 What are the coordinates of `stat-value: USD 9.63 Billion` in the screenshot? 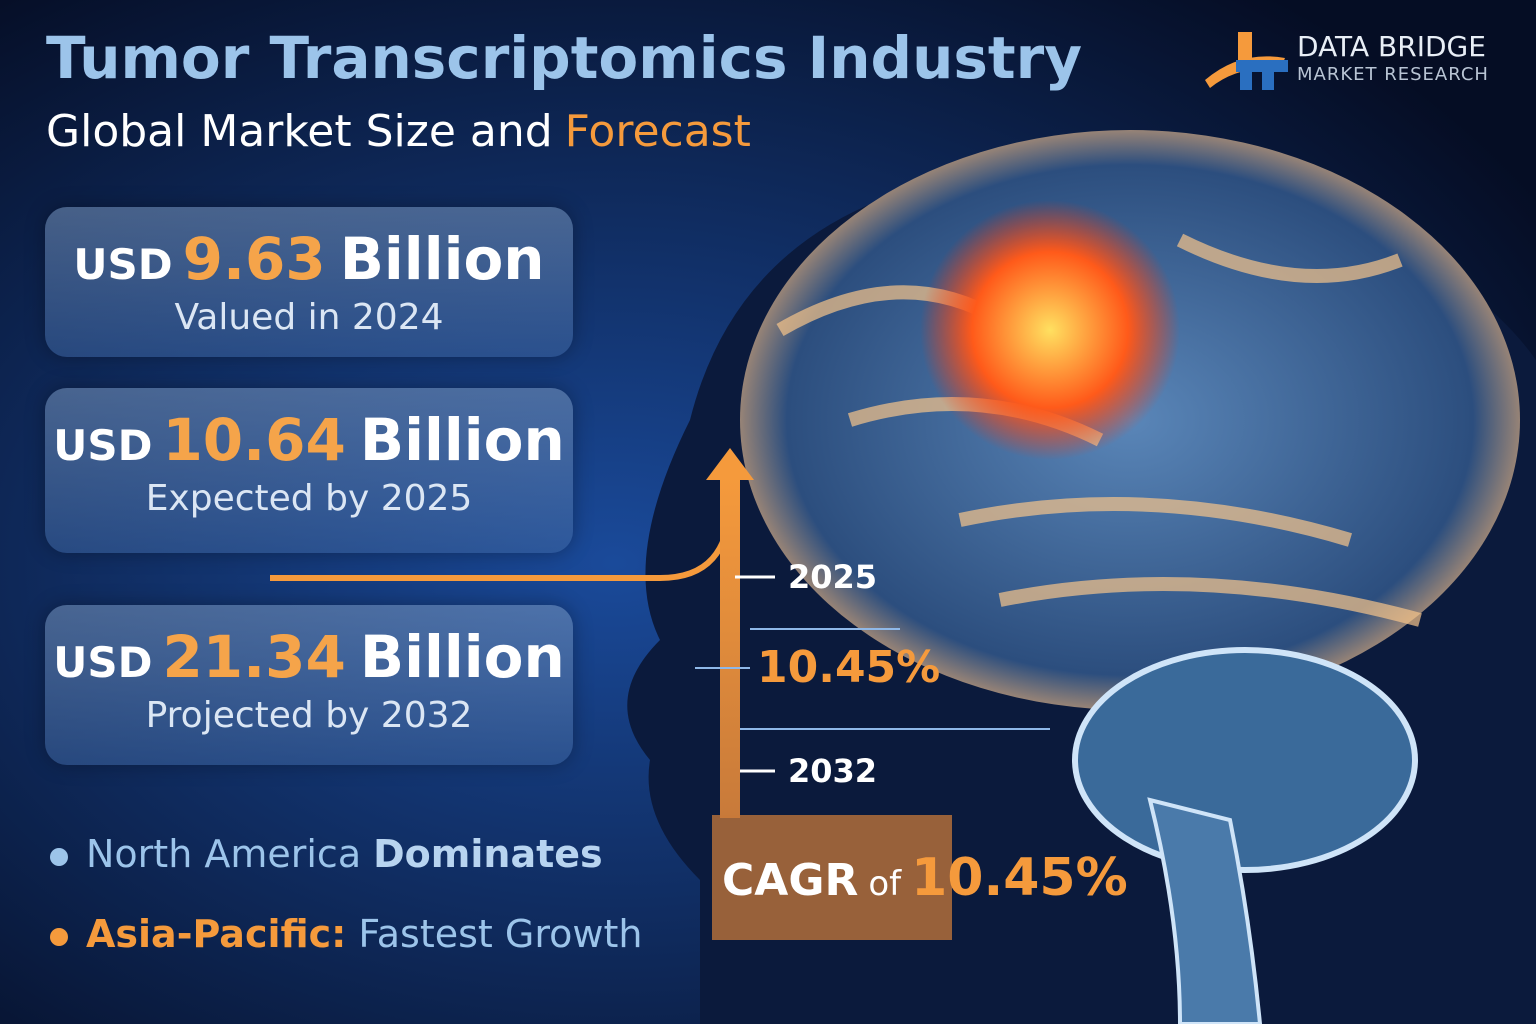 It's located at (309, 259).